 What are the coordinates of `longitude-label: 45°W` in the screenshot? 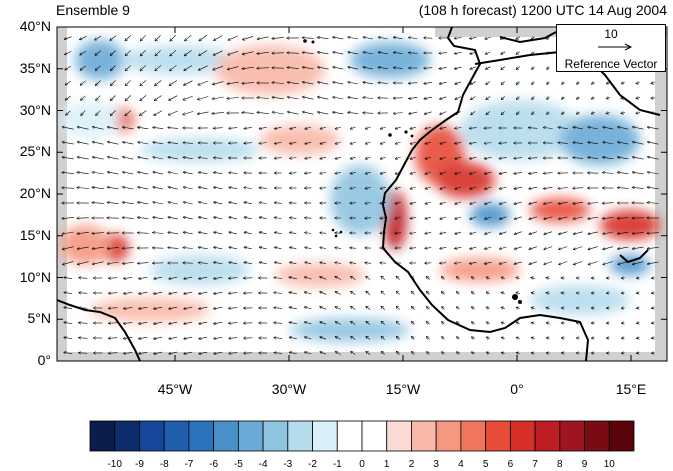 It's located at (175, 389).